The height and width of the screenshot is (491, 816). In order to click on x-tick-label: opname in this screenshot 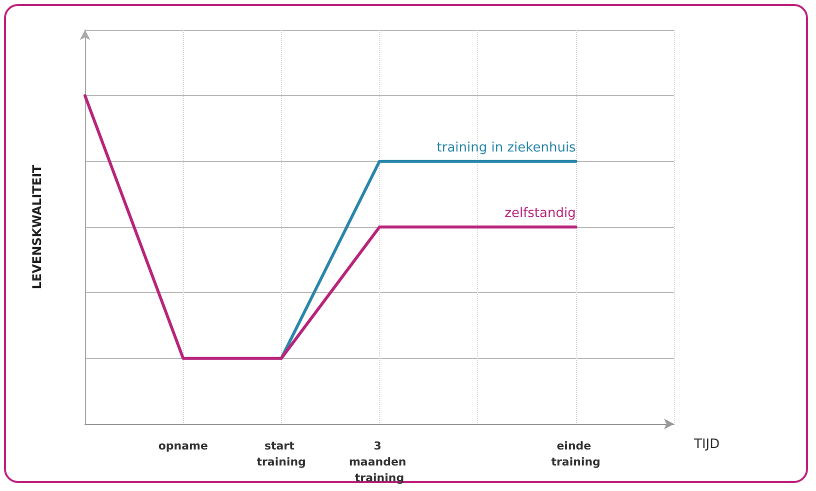, I will do `click(183, 446)`.